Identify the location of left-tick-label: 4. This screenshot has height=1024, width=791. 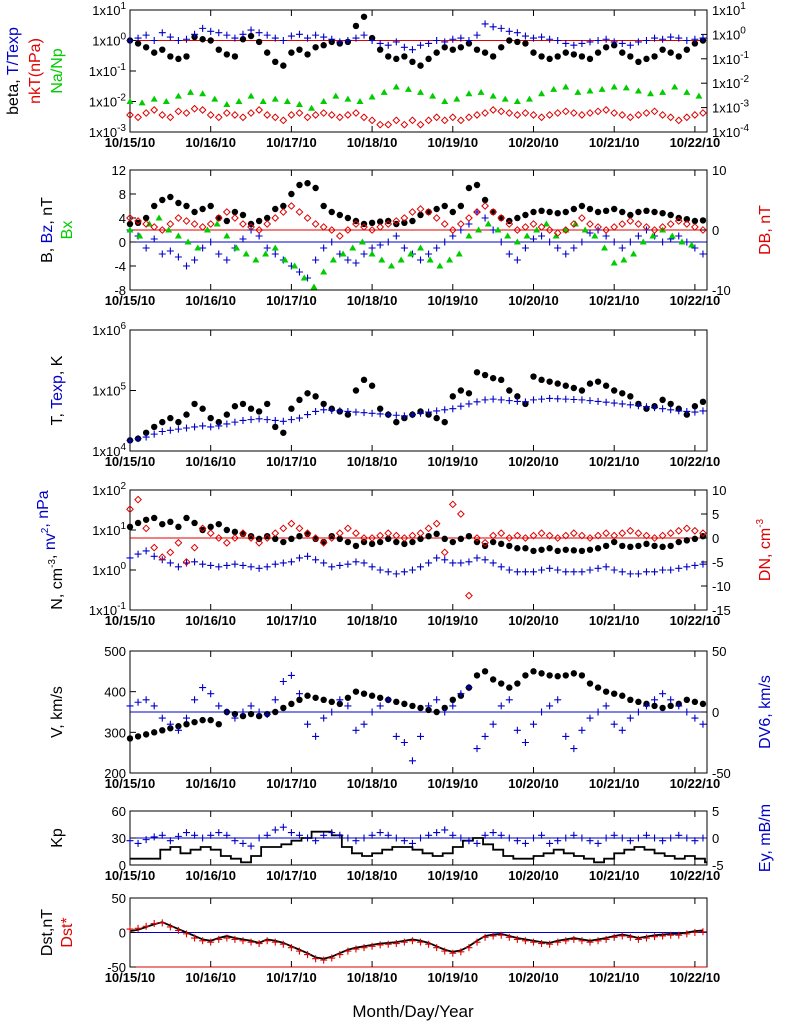
(122, 218).